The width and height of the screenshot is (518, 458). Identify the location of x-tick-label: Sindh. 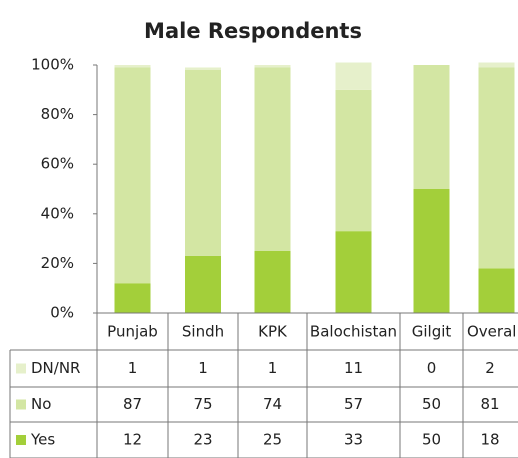
(203, 332).